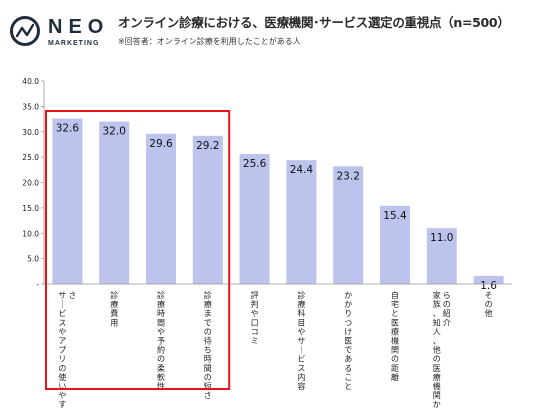 The height and width of the screenshot is (411, 536). I want to click on neo-marketing-logo: NEO MARKETING, so click(59, 32).